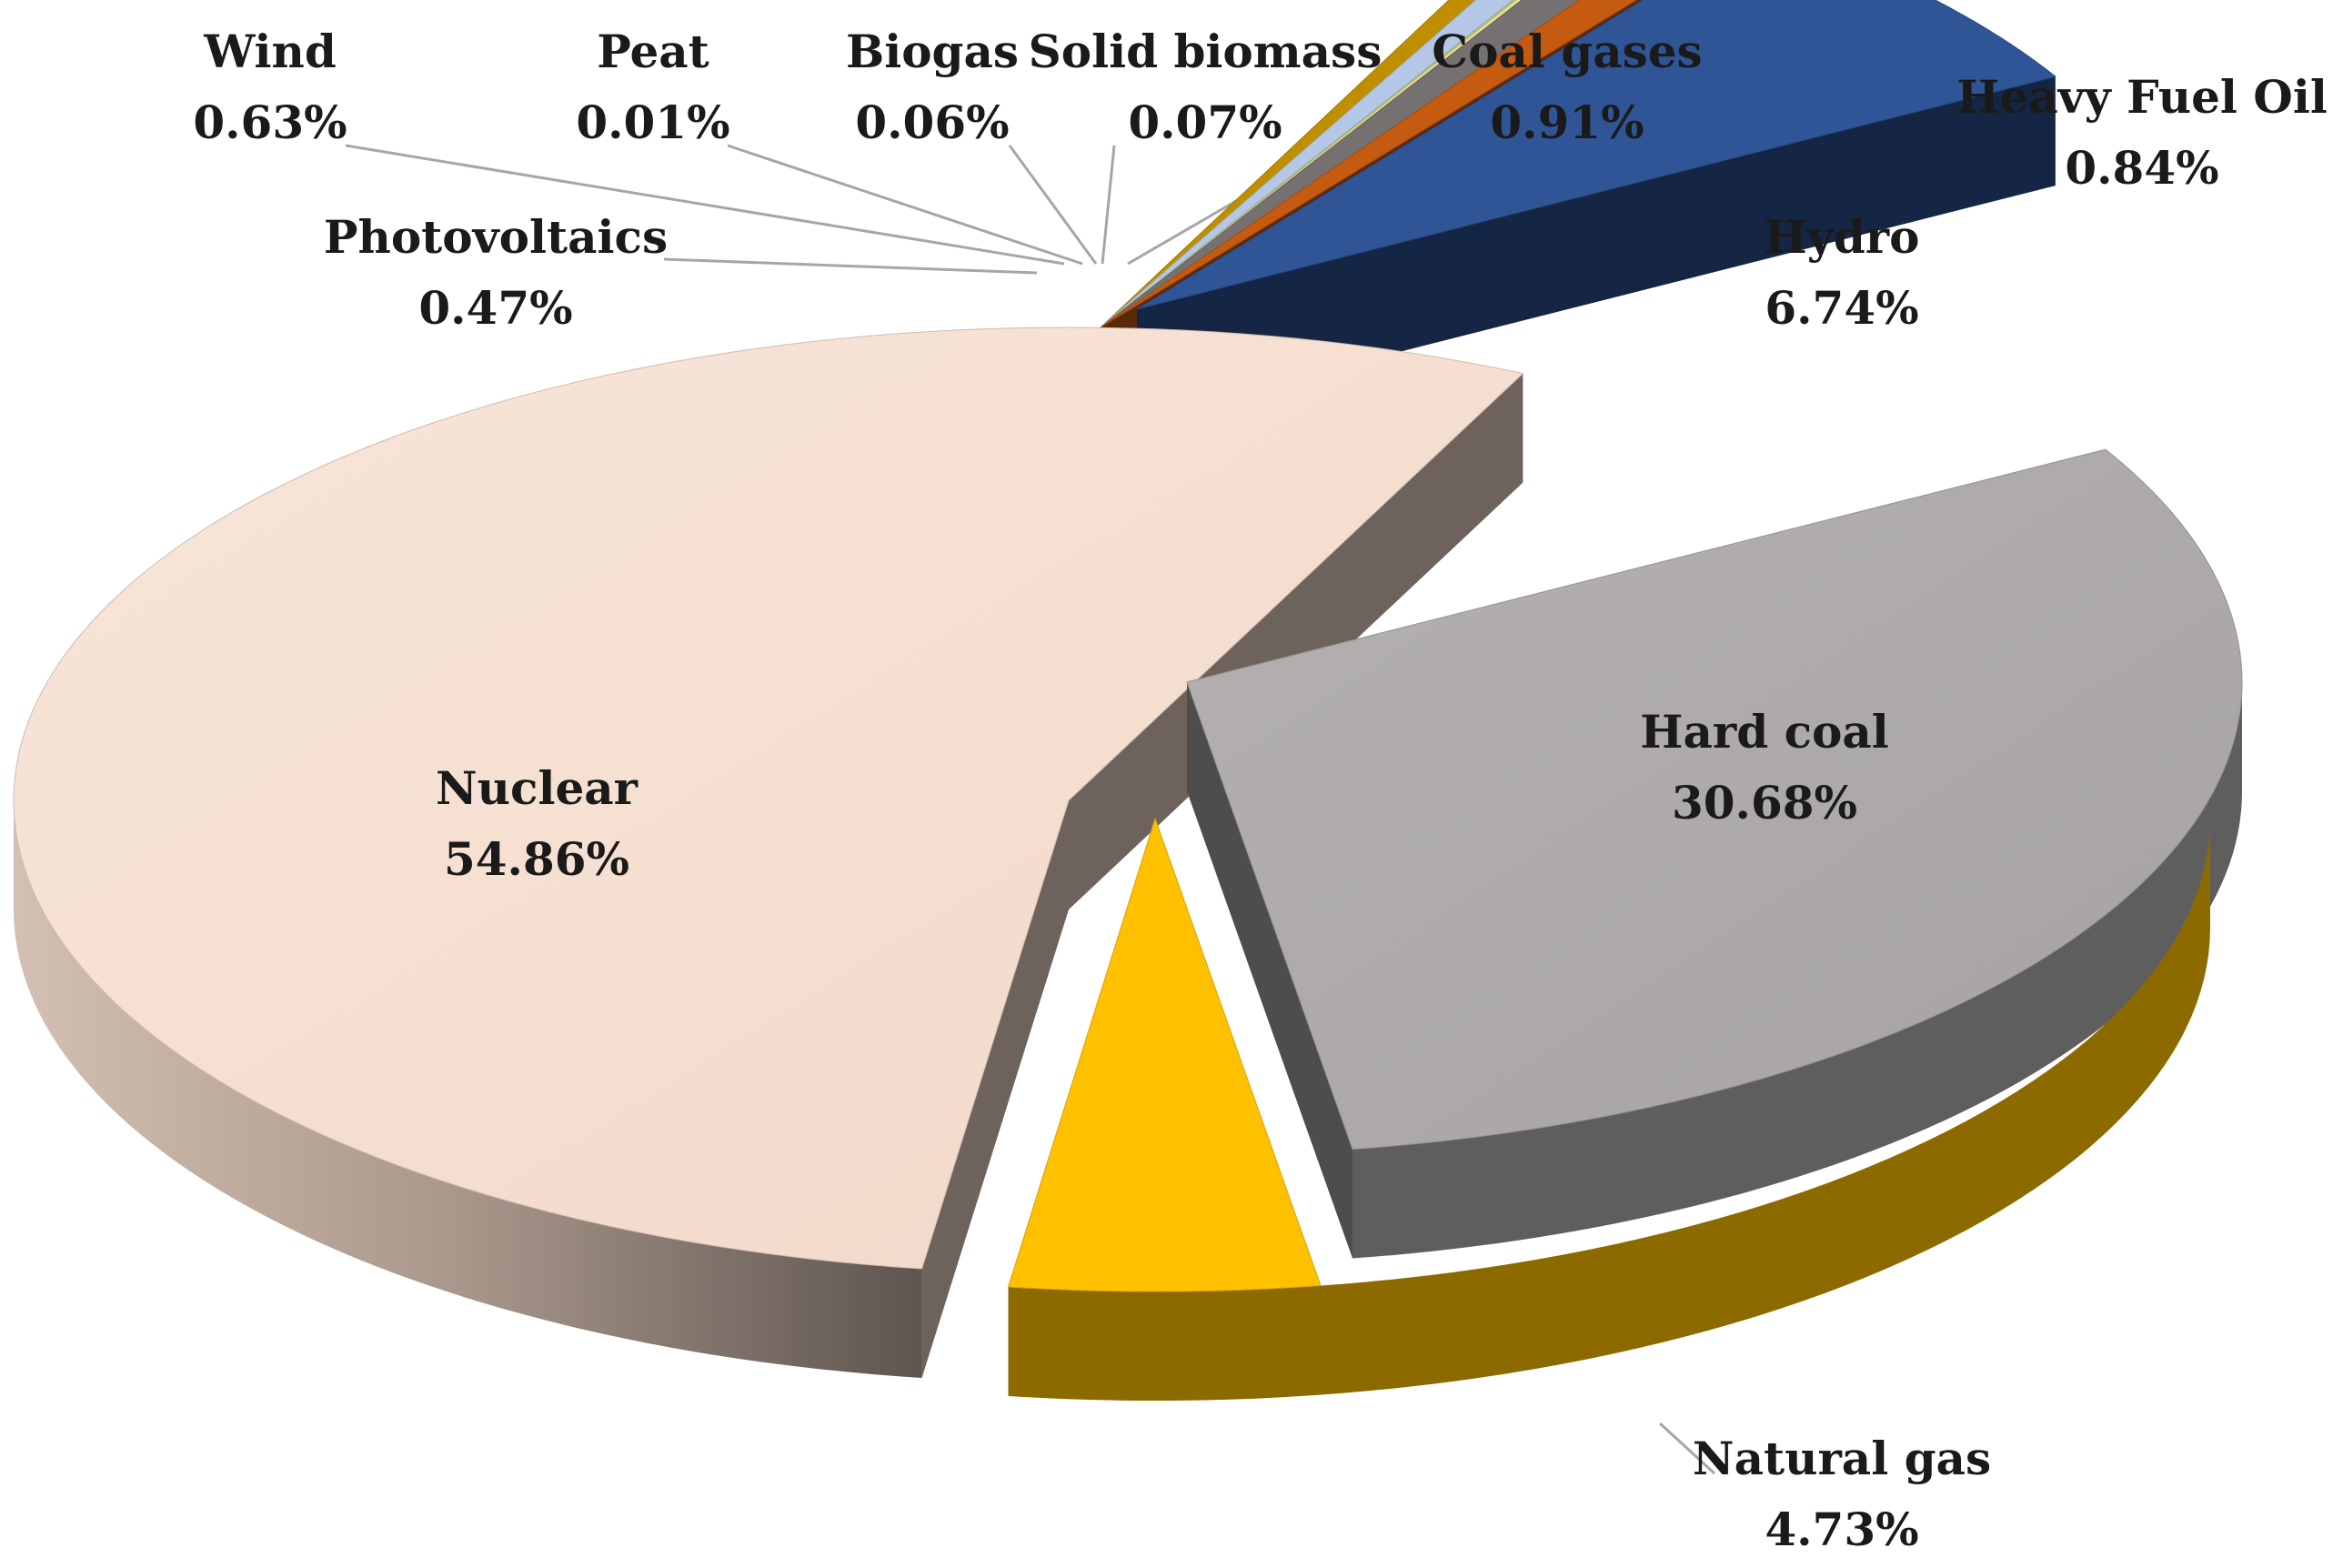  I want to click on slice-hydro, so click(1596, 209).